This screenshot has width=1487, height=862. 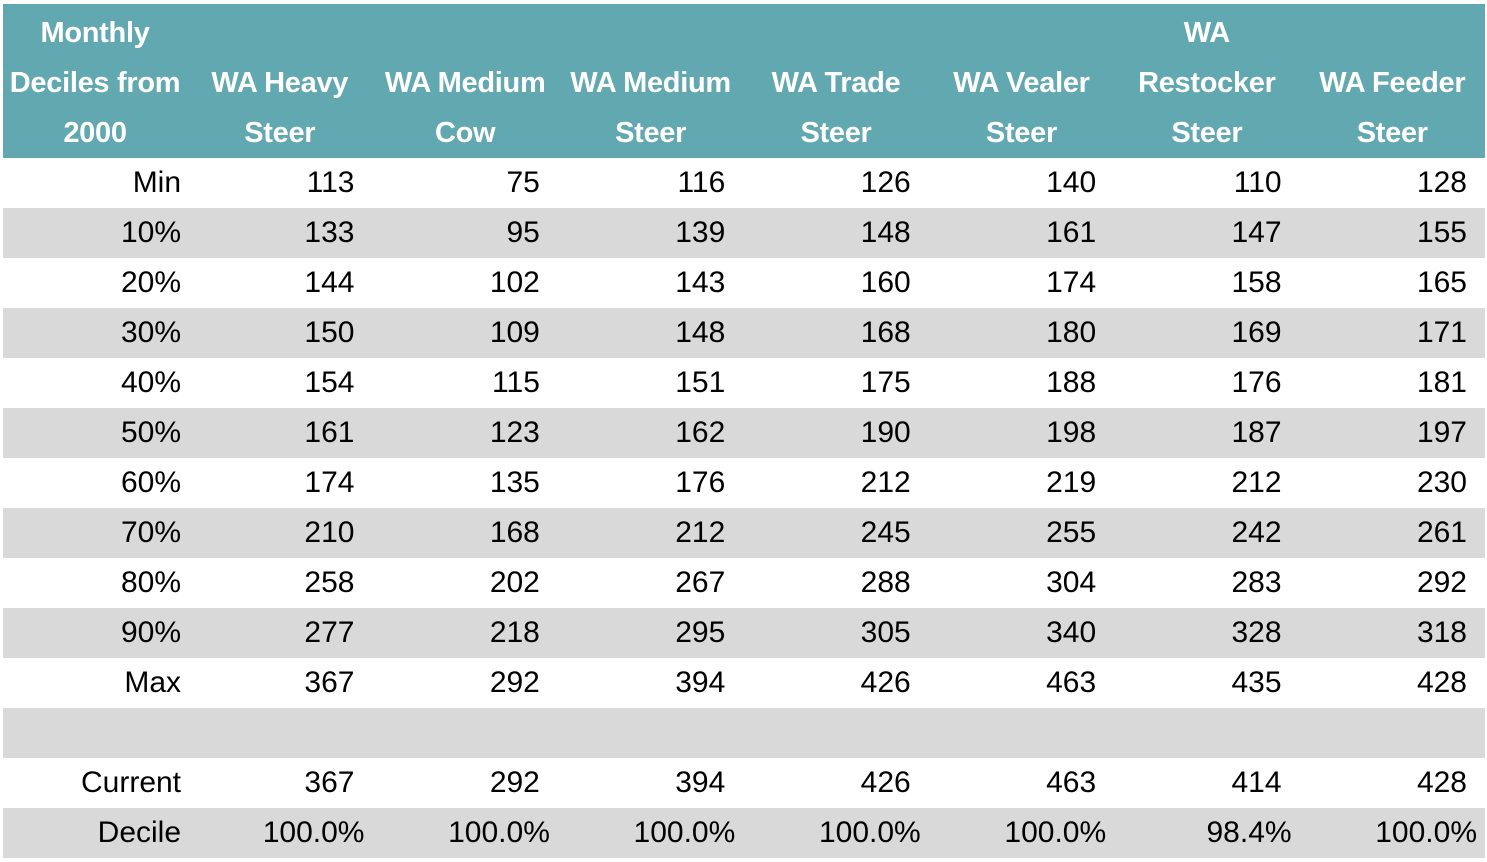 I want to click on table-cell: 340, so click(x=1021, y=633).